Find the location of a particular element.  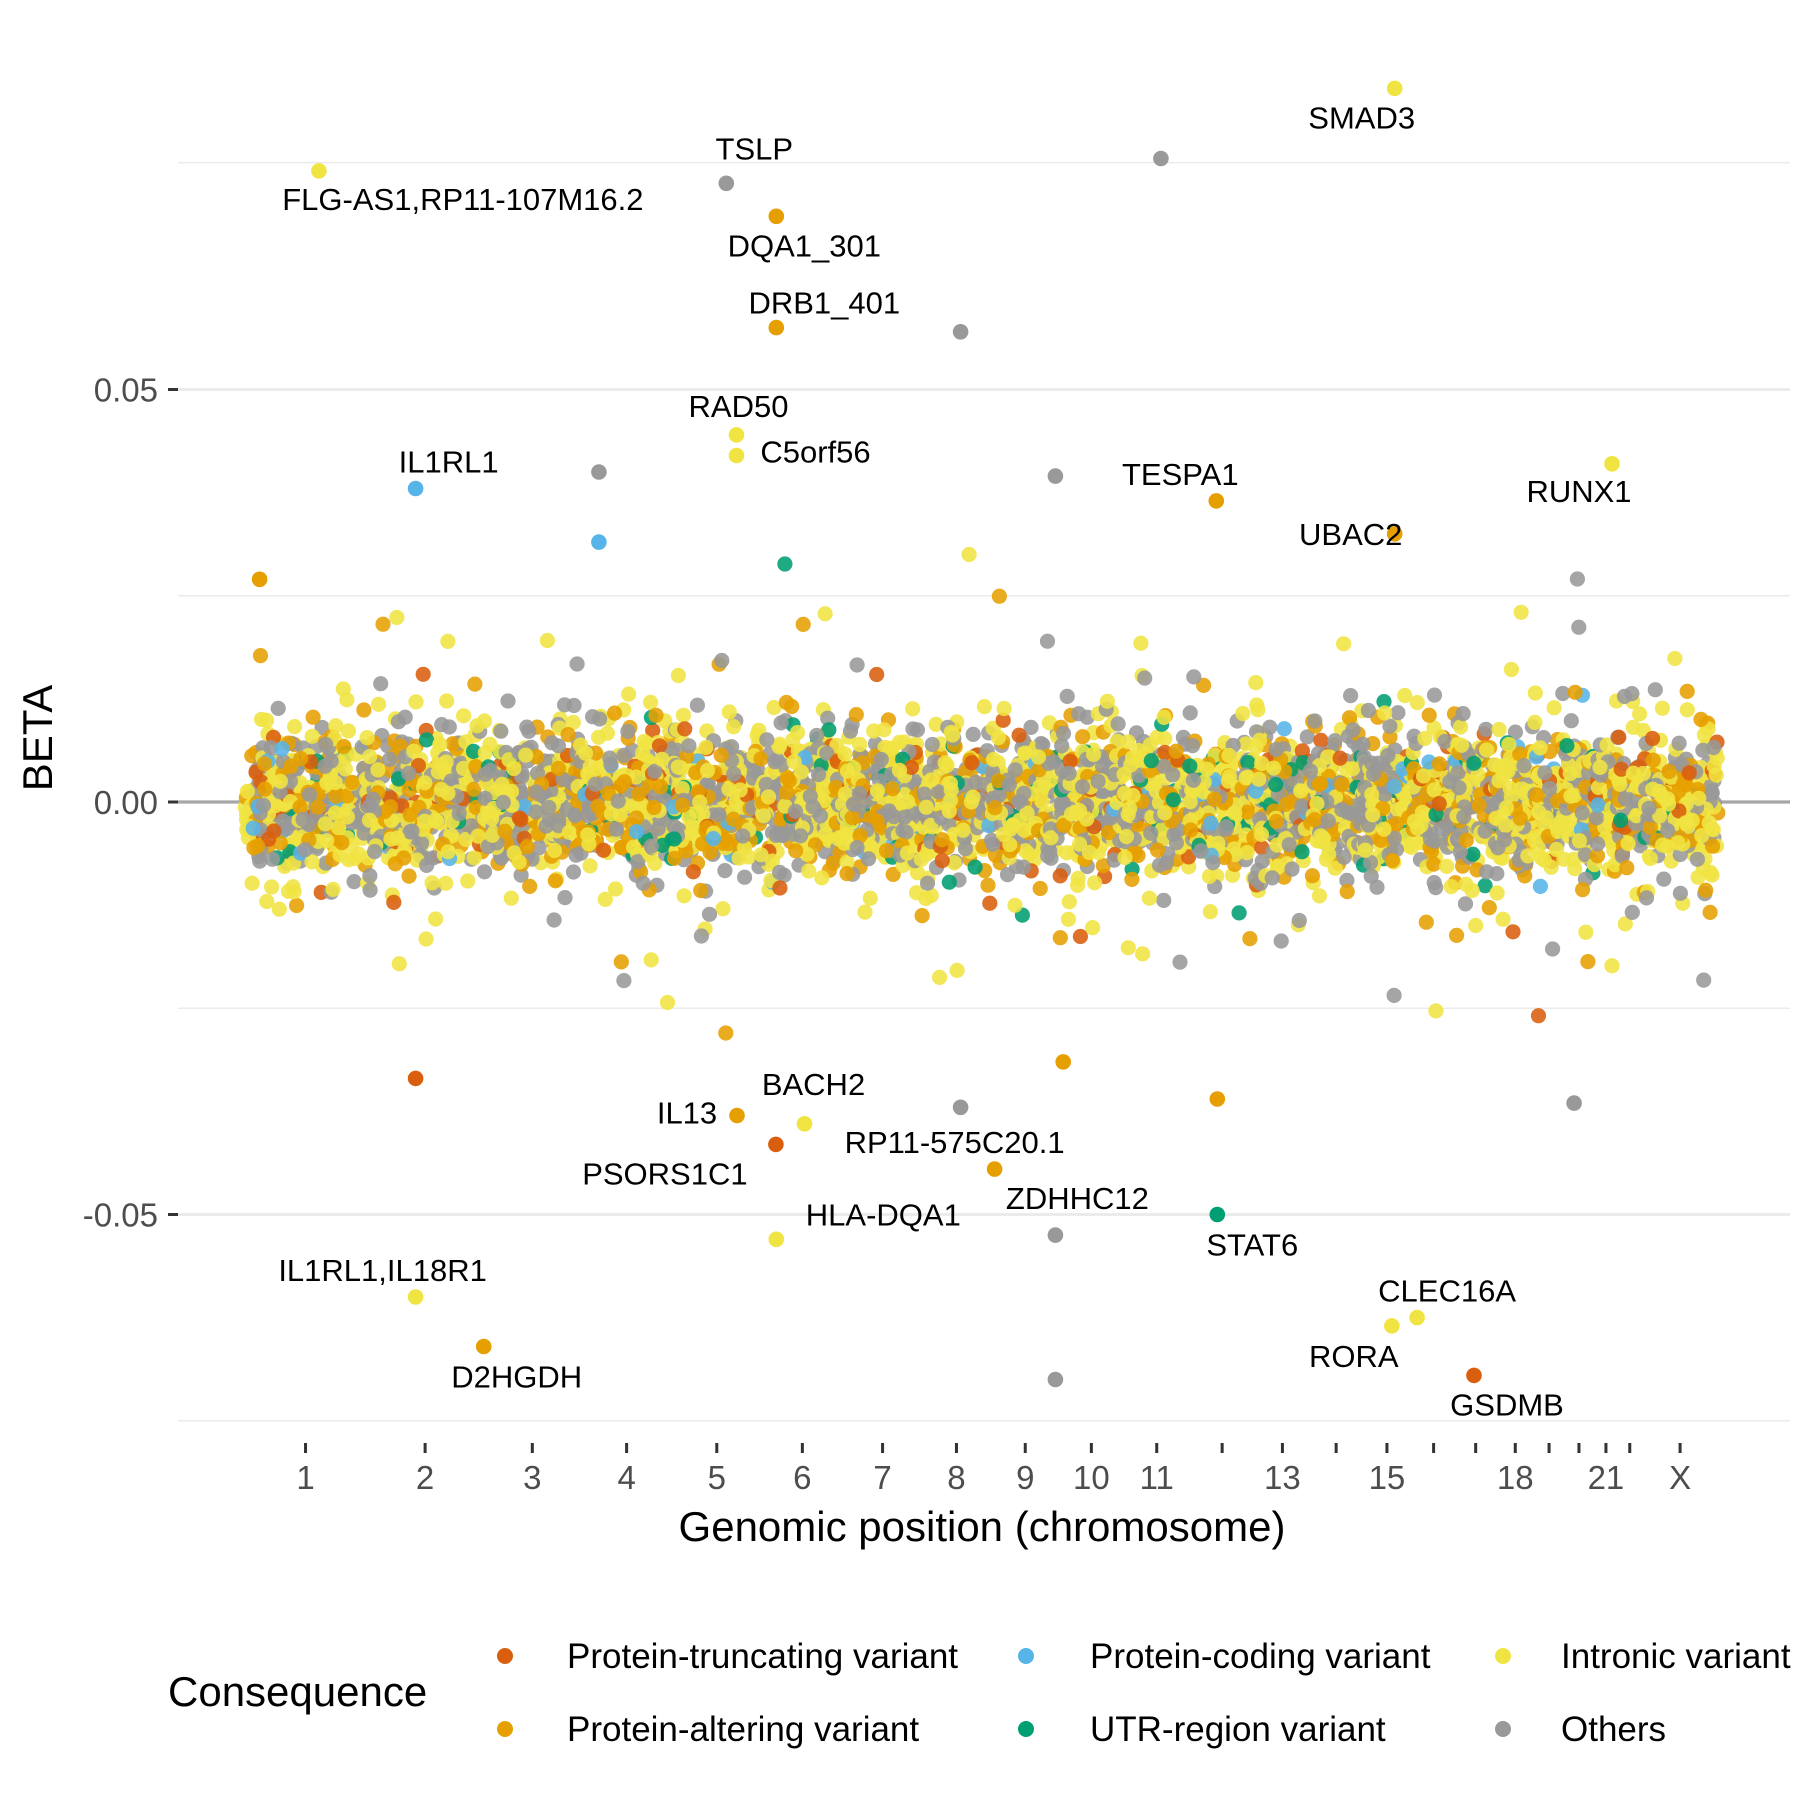

gene-label: C5orf56 is located at coordinates (815, 452).